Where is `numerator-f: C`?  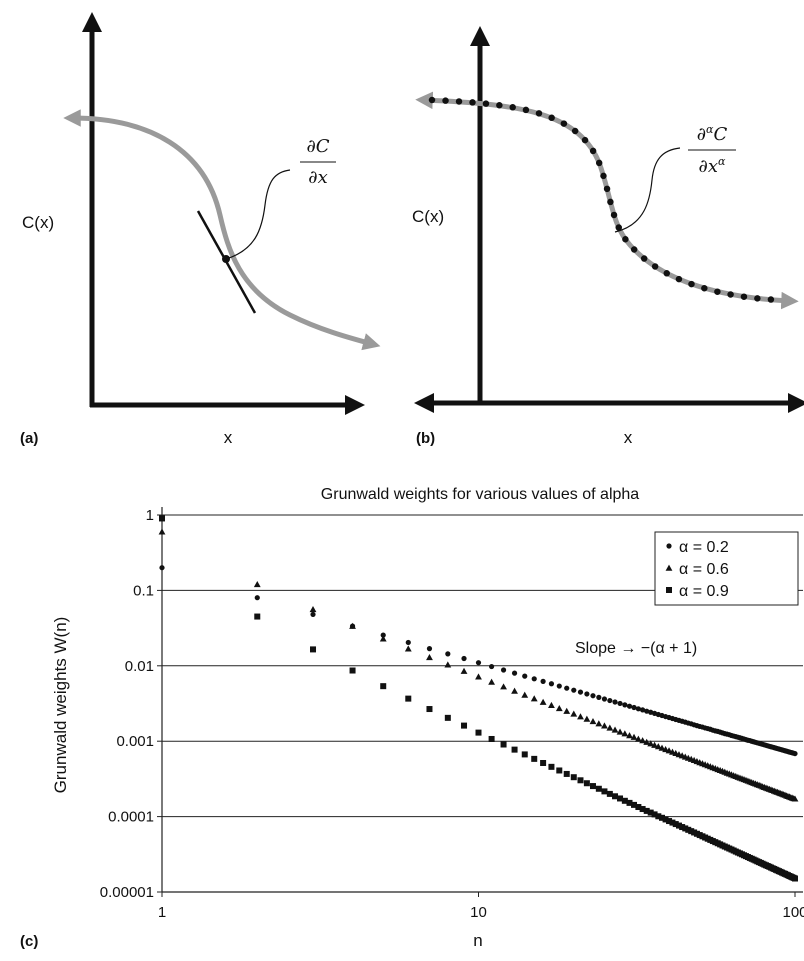
numerator-f: C is located at coordinates (720, 134).